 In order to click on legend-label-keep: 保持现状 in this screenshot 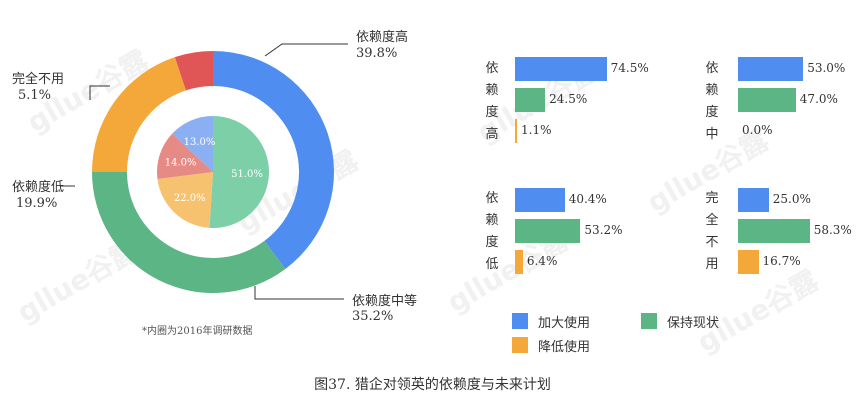, I will do `click(693, 323)`.